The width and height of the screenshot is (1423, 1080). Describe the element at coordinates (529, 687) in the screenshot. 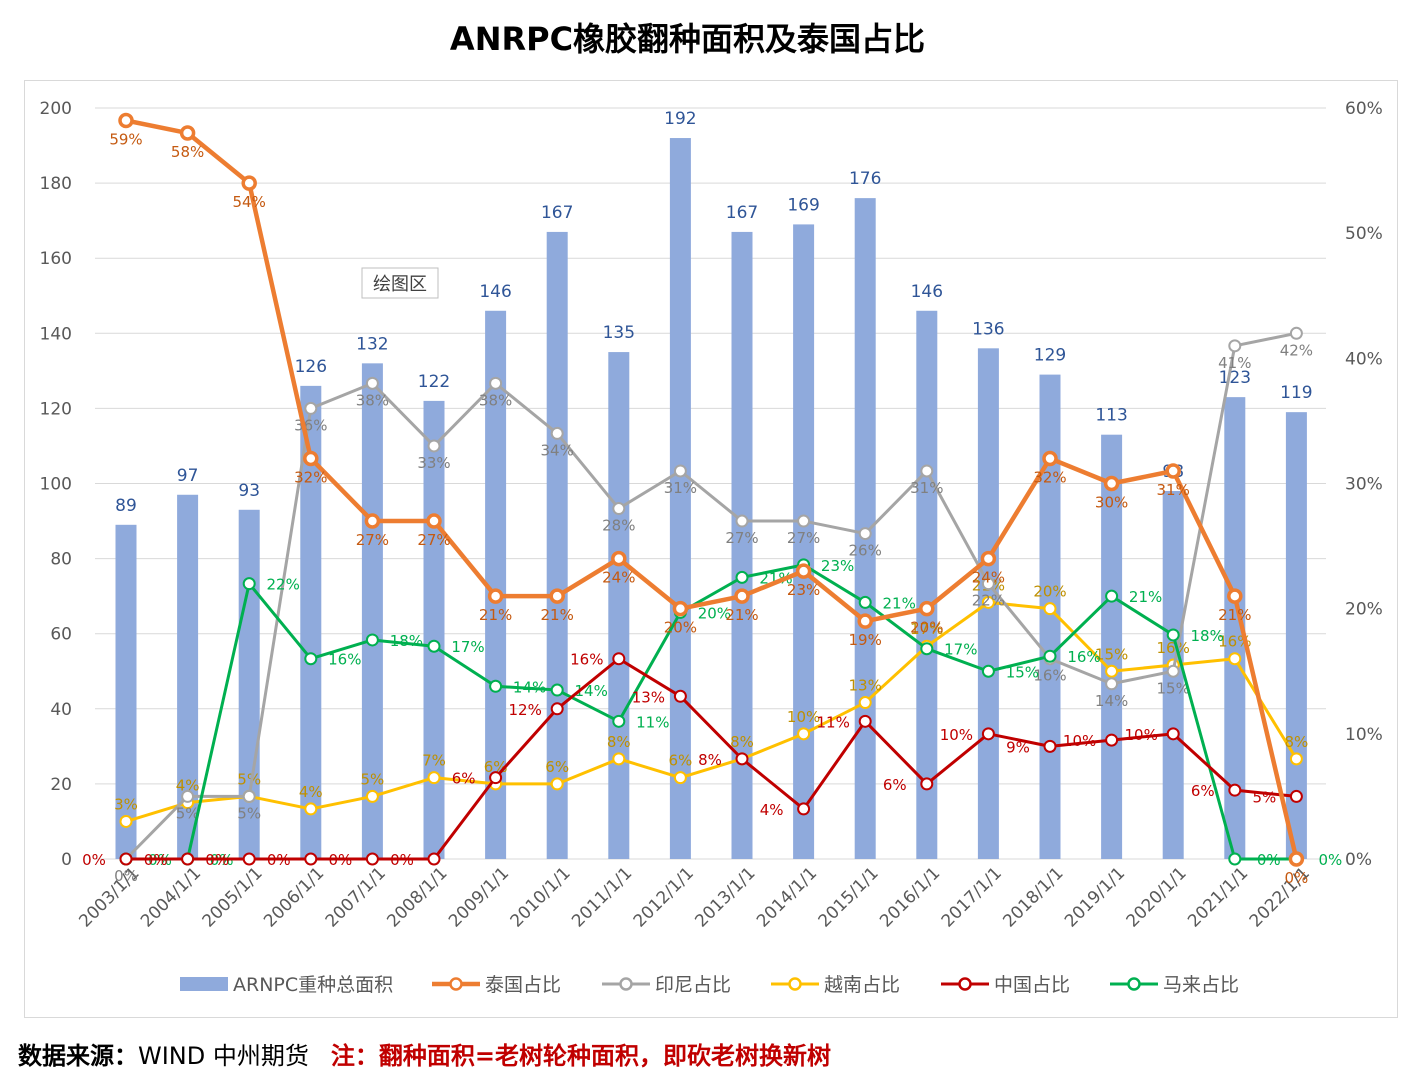

I see `malaysia-data-label: 14%` at that location.